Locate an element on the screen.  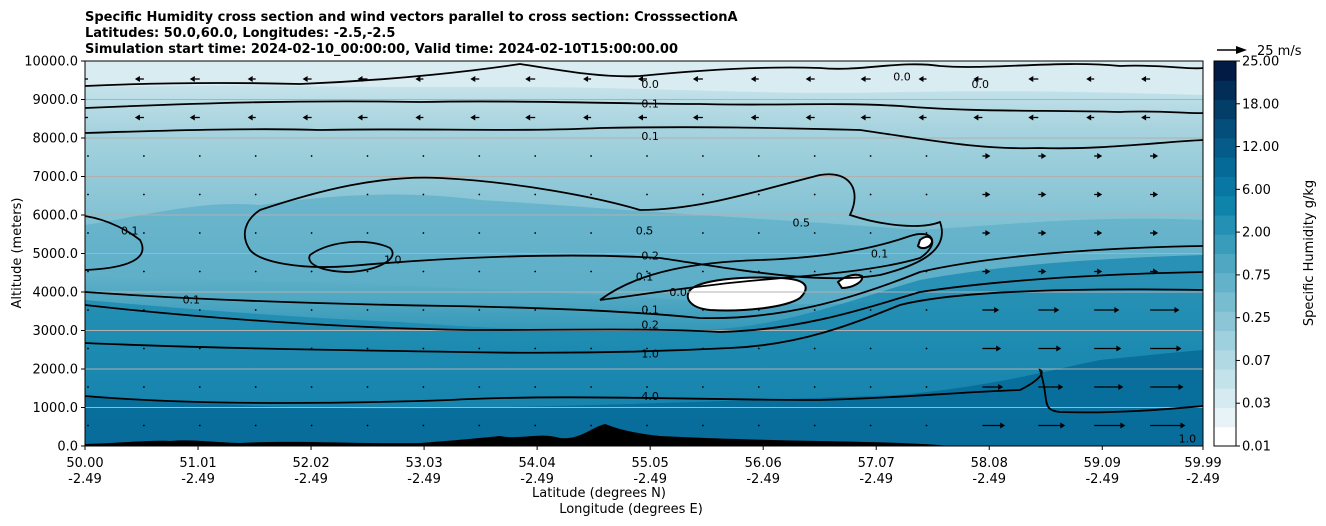
colorbar-frame is located at coordinates (1225, 253).